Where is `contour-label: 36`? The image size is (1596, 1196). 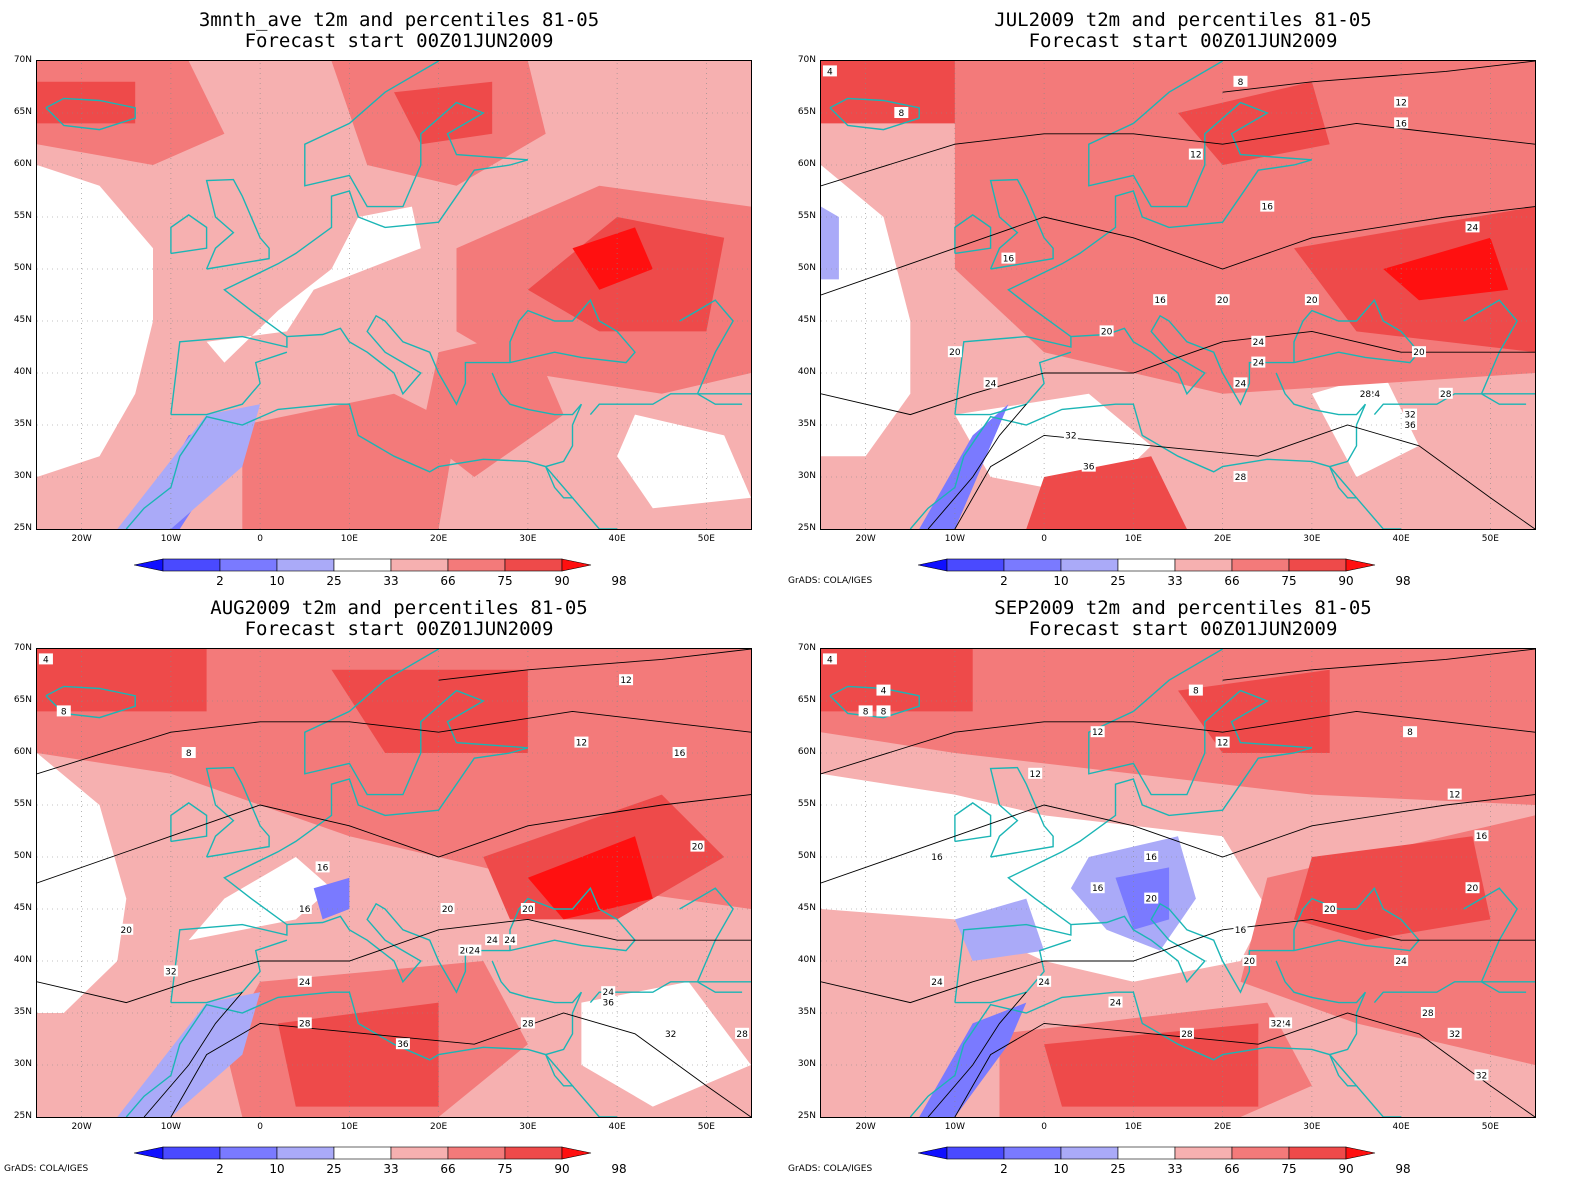 contour-label: 36 is located at coordinates (1088, 466).